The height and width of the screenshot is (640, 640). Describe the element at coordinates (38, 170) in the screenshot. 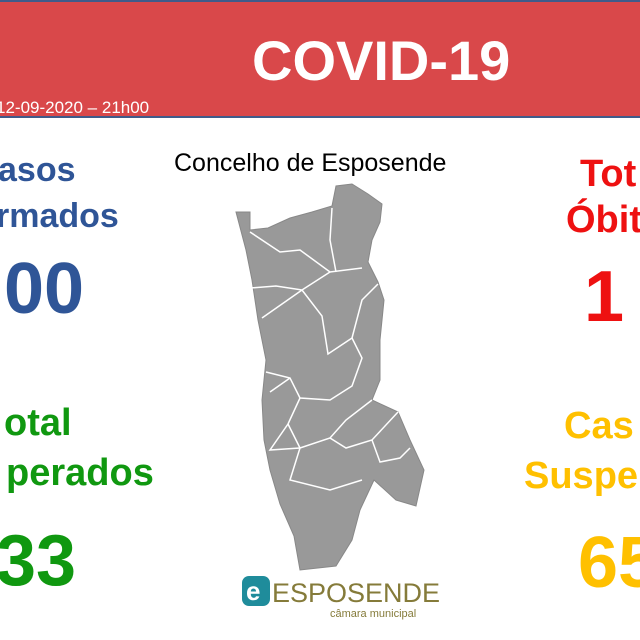

I see `confirmed-label-1: asos` at that location.